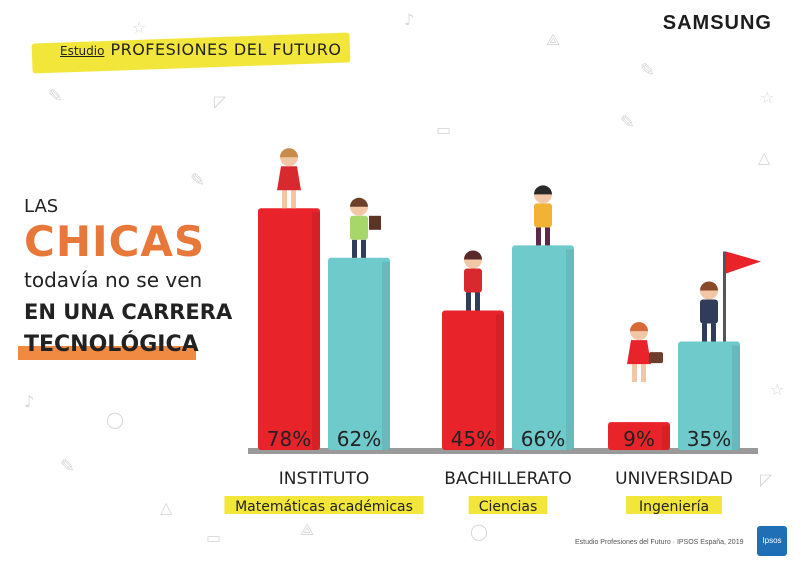  Describe the element at coordinates (113, 280) in the screenshot. I see `headline-line-2: todavía no se ven` at that location.